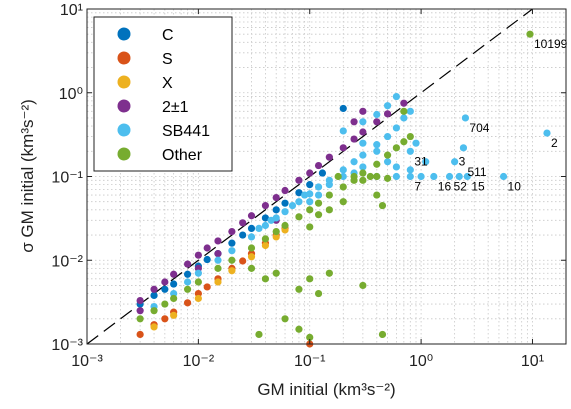 Image resolution: width=571 pixels, height=409 pixels. I want to click on annotation-label: 52, so click(461, 187).